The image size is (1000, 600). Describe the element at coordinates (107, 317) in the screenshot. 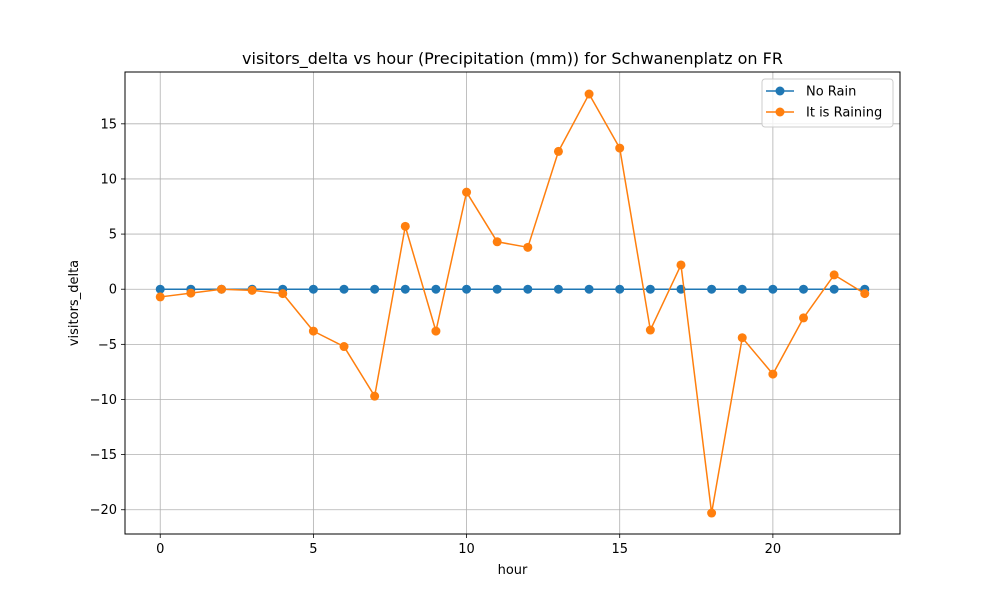

I see `y-axis-ticks: −20 −15 −10 −5 0 5 10 15` at that location.